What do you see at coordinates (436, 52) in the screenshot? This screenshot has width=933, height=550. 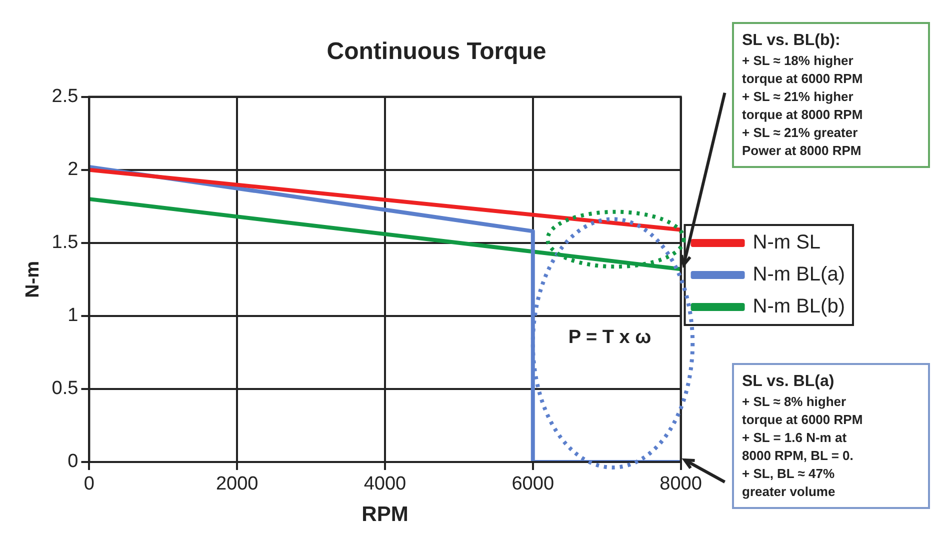 I see `chart-title: Continuous Torque` at bounding box center [436, 52].